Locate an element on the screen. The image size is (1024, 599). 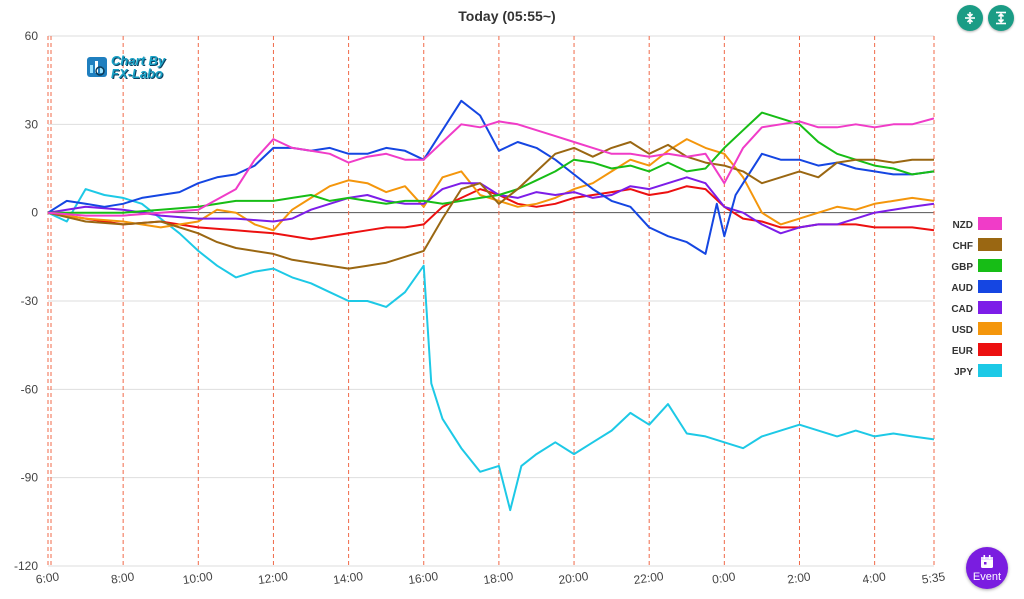
legend-item-eur: EUR is located at coordinates (977, 350).